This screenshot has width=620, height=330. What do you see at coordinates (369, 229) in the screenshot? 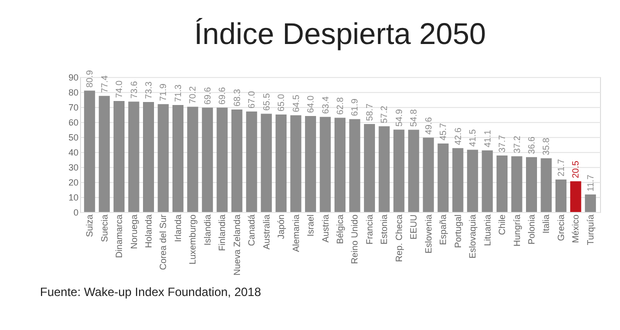
I see `x-tick-label: Francia` at bounding box center [369, 229].